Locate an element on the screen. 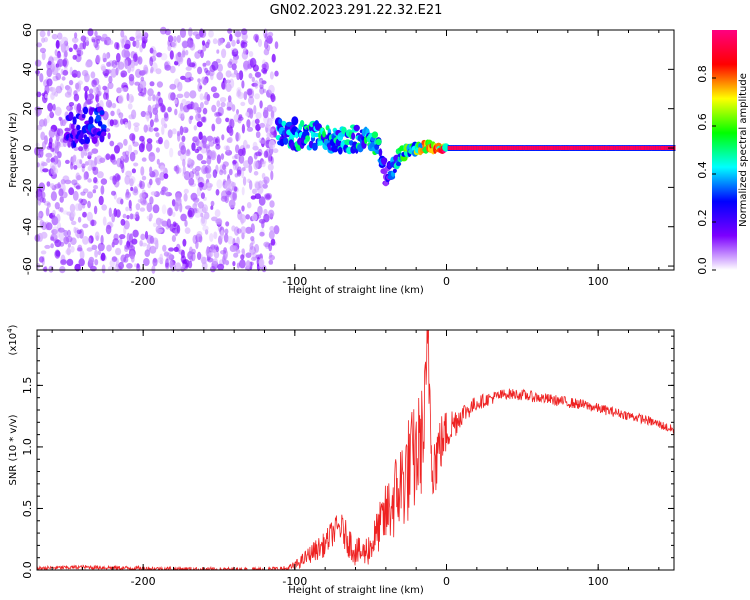  snr-y-tick-label: 0.5 is located at coordinates (27, 509).